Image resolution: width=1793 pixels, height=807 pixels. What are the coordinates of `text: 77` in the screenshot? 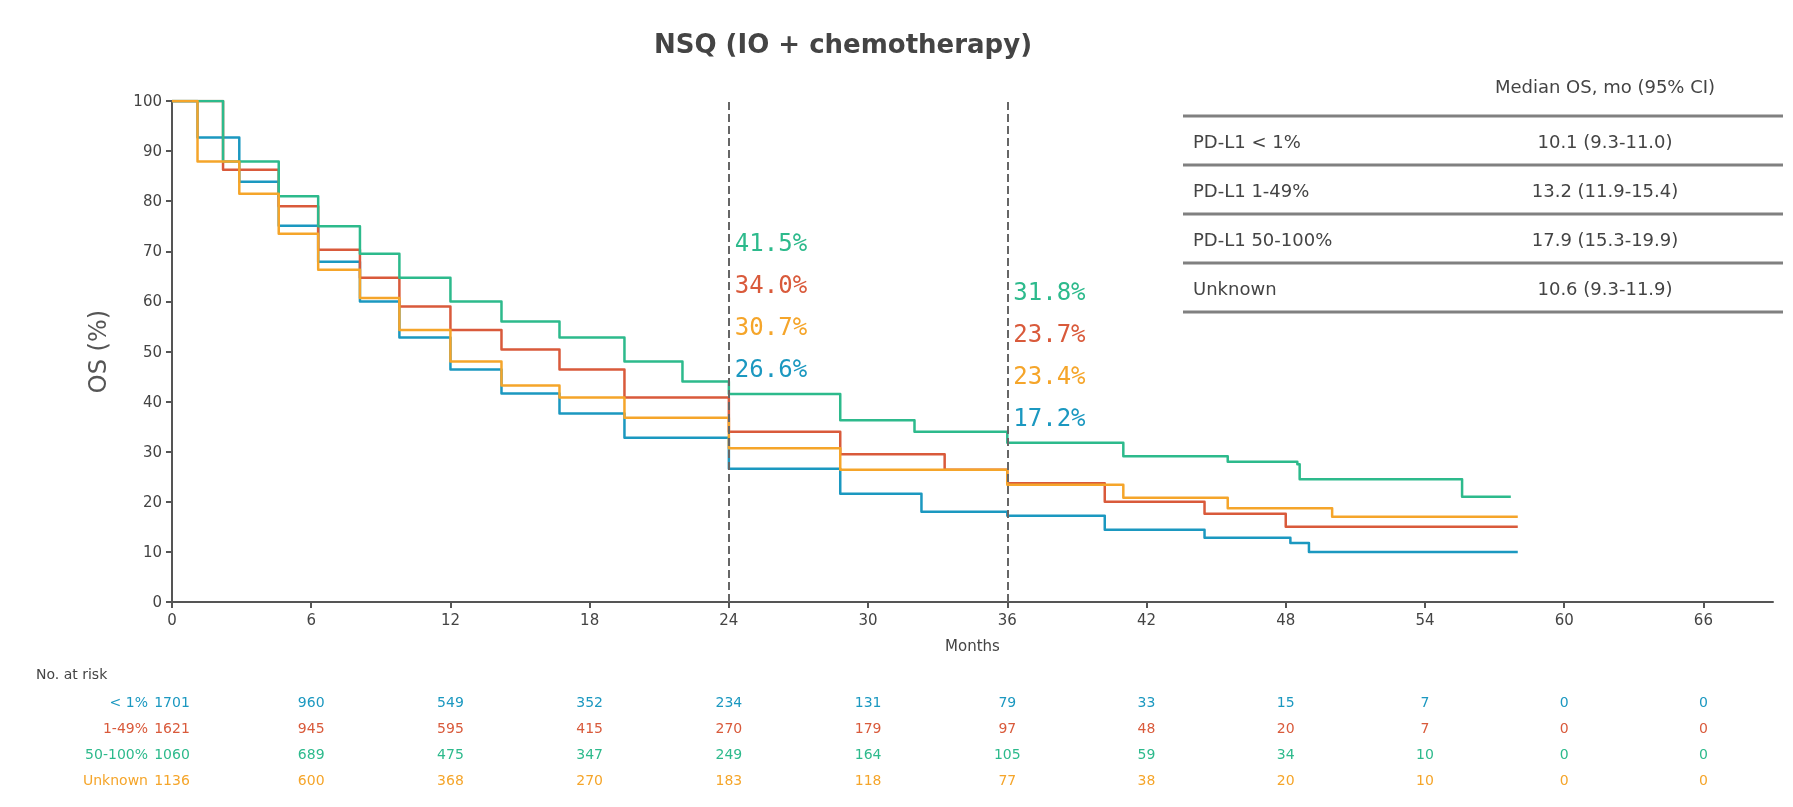 It's located at (1007, 780).